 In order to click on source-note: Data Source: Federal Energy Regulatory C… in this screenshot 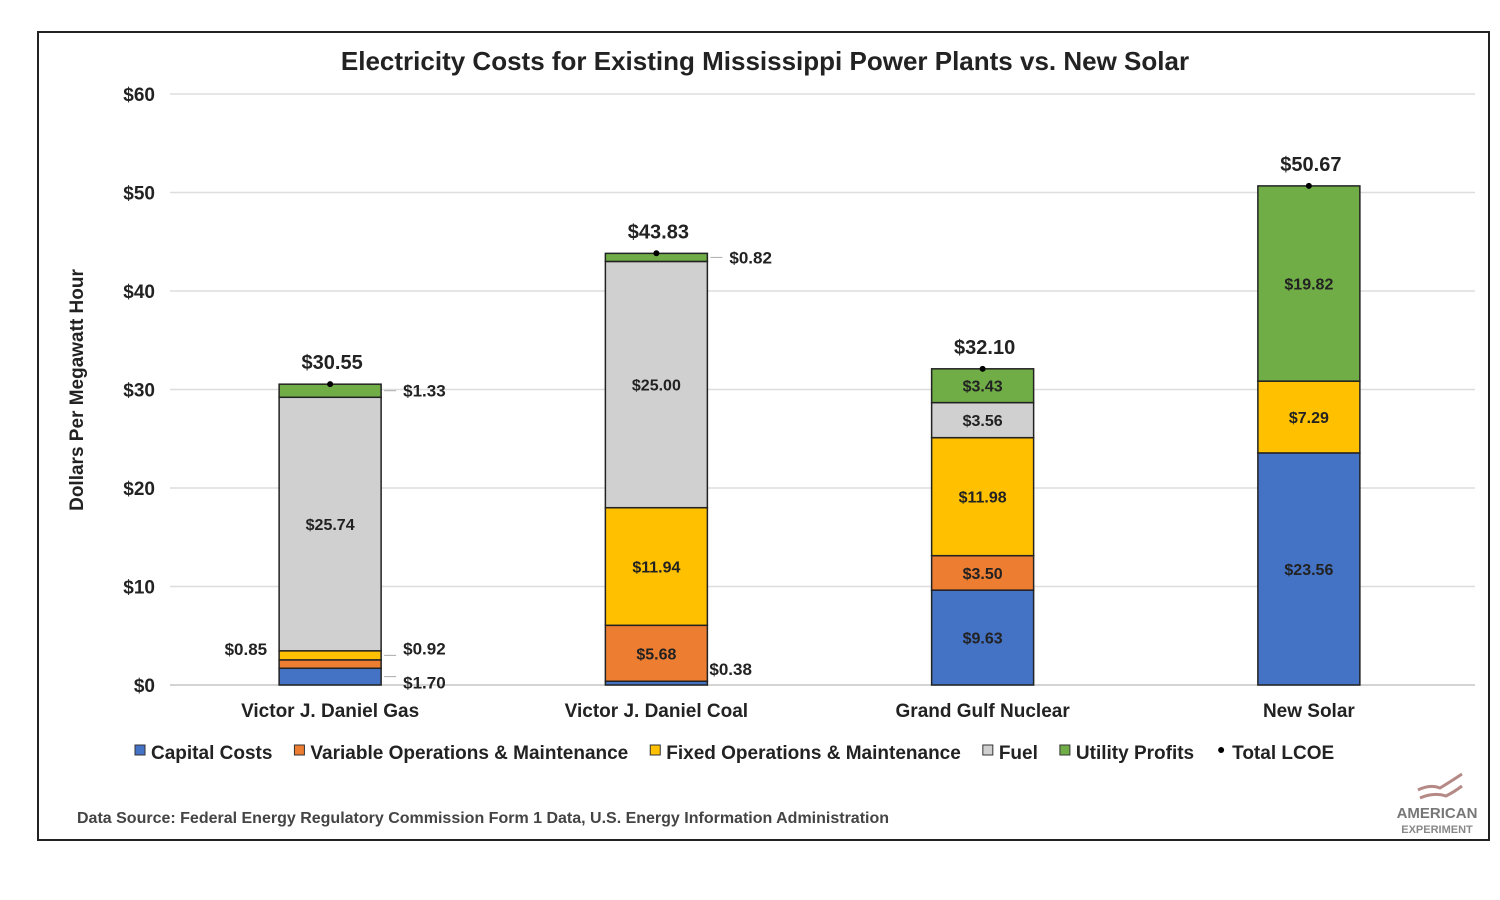, I will do `click(483, 818)`.